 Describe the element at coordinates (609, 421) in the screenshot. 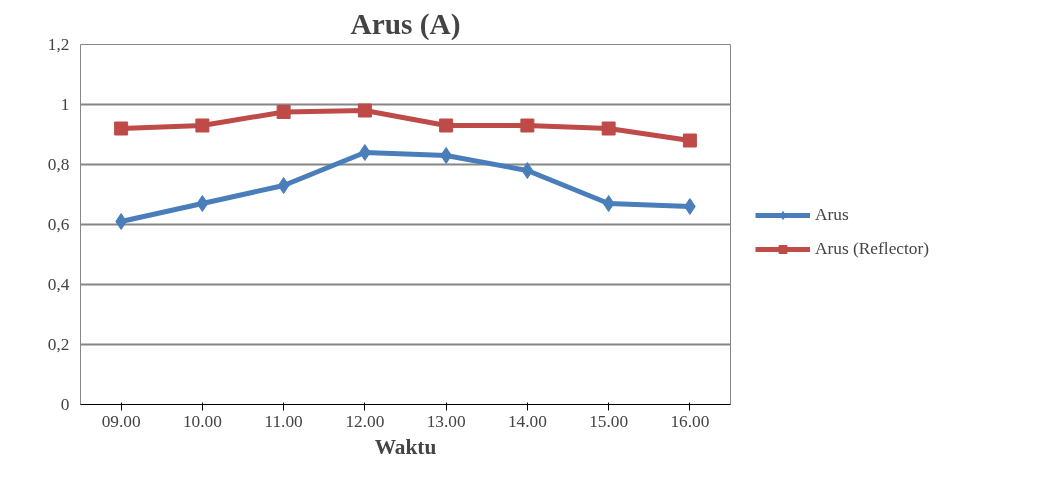

I see `x-tick-label: 15.00` at that location.